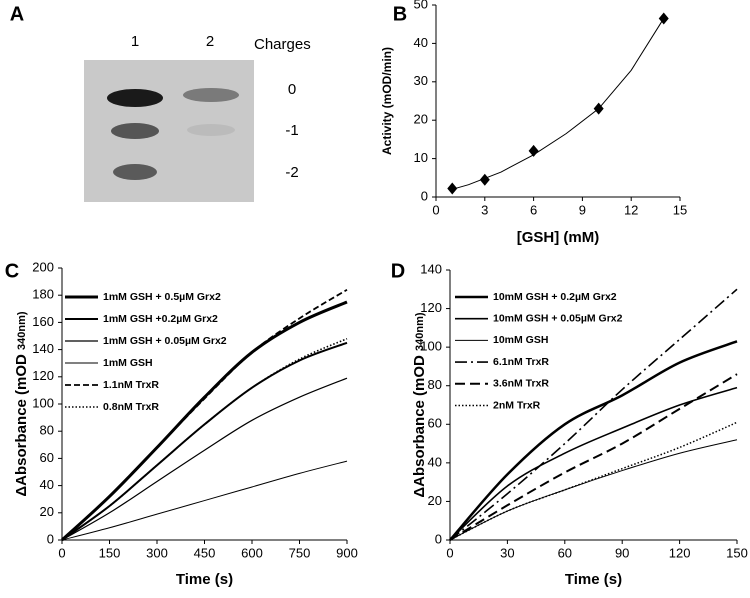 The width and height of the screenshot is (750, 598). I want to click on legend-label: 1.1nM TrxR, so click(131, 385).